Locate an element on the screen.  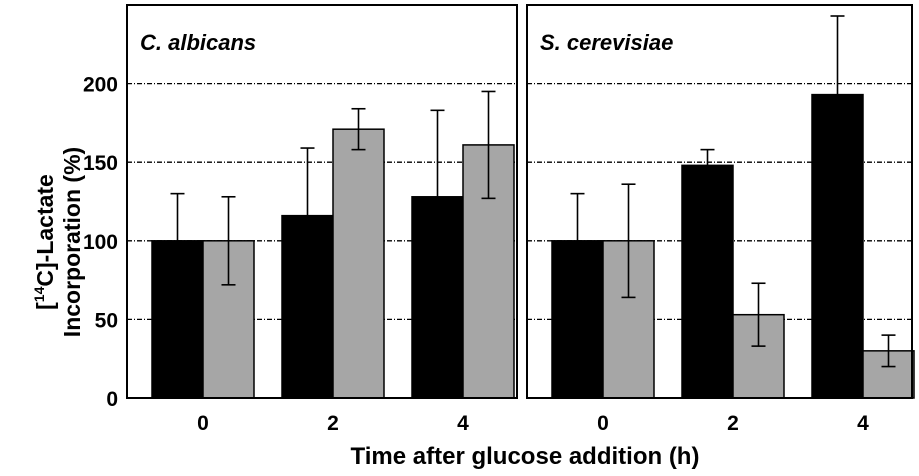
y-axis-label-suffix: C]-Lactate is located at coordinates (45, 230).